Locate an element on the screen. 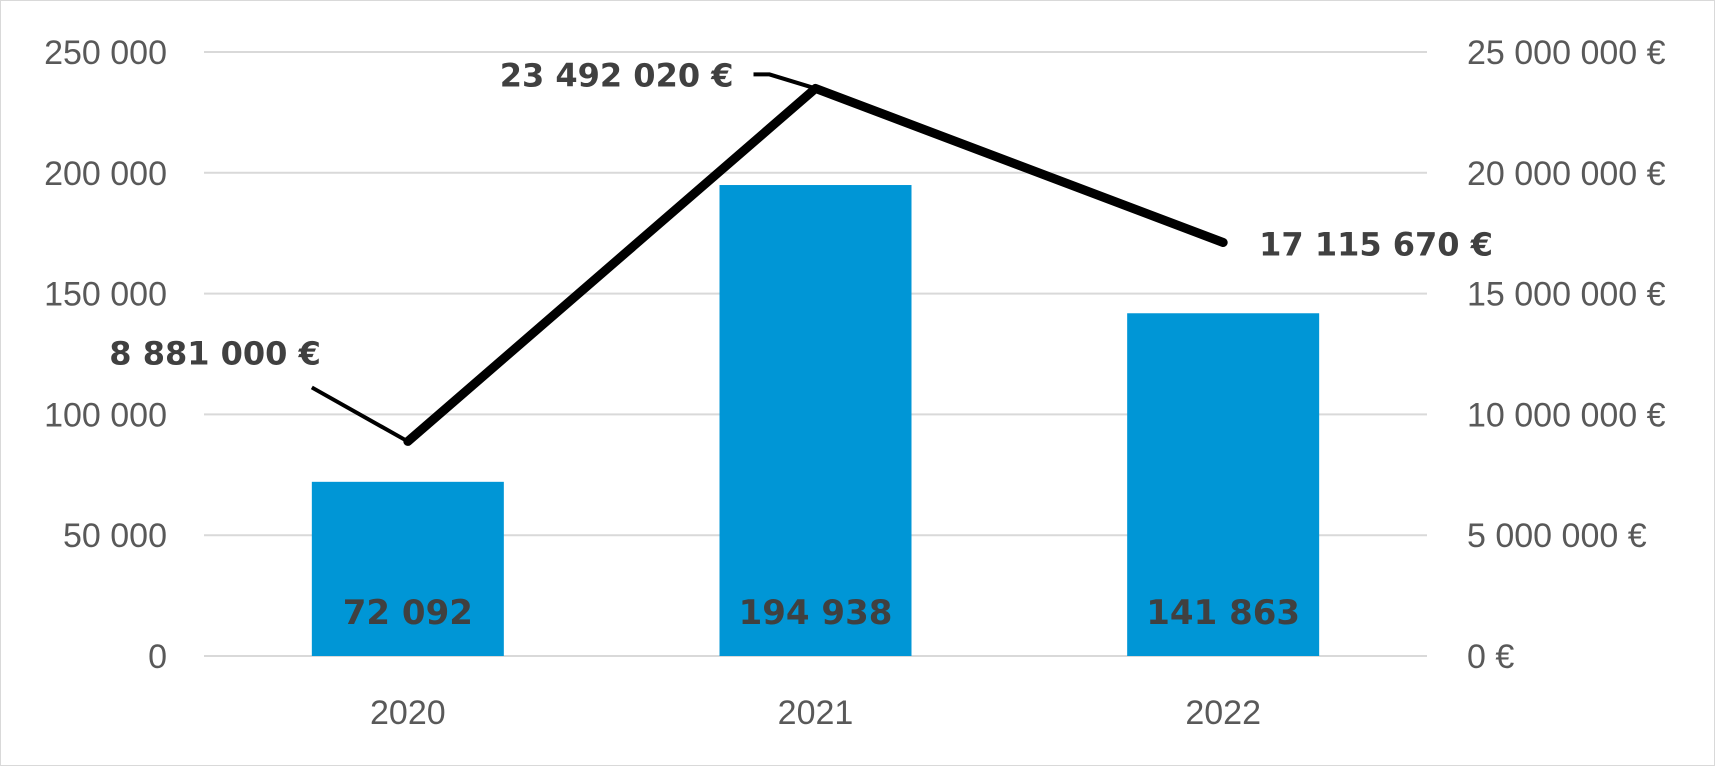  x-tick-label: 2020 is located at coordinates (408, 713).